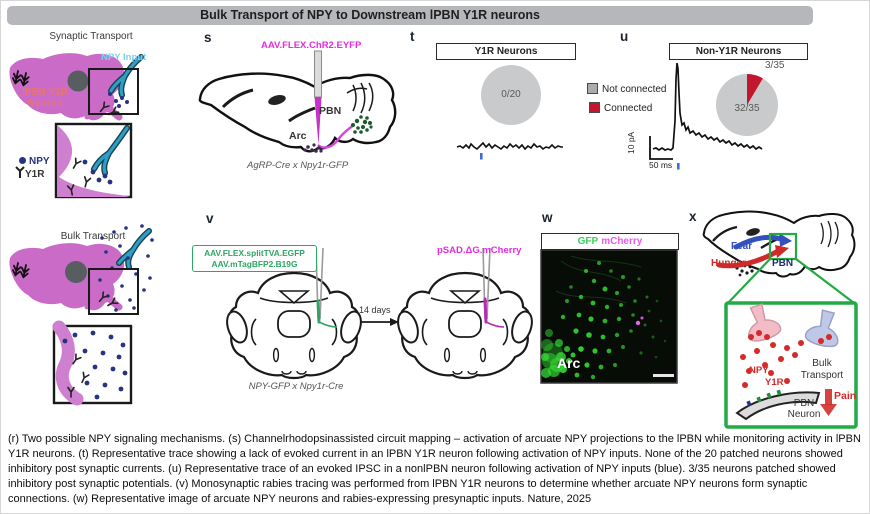 The height and width of the screenshot is (514, 870). I want to click on npy-axon, so click(126, 76).